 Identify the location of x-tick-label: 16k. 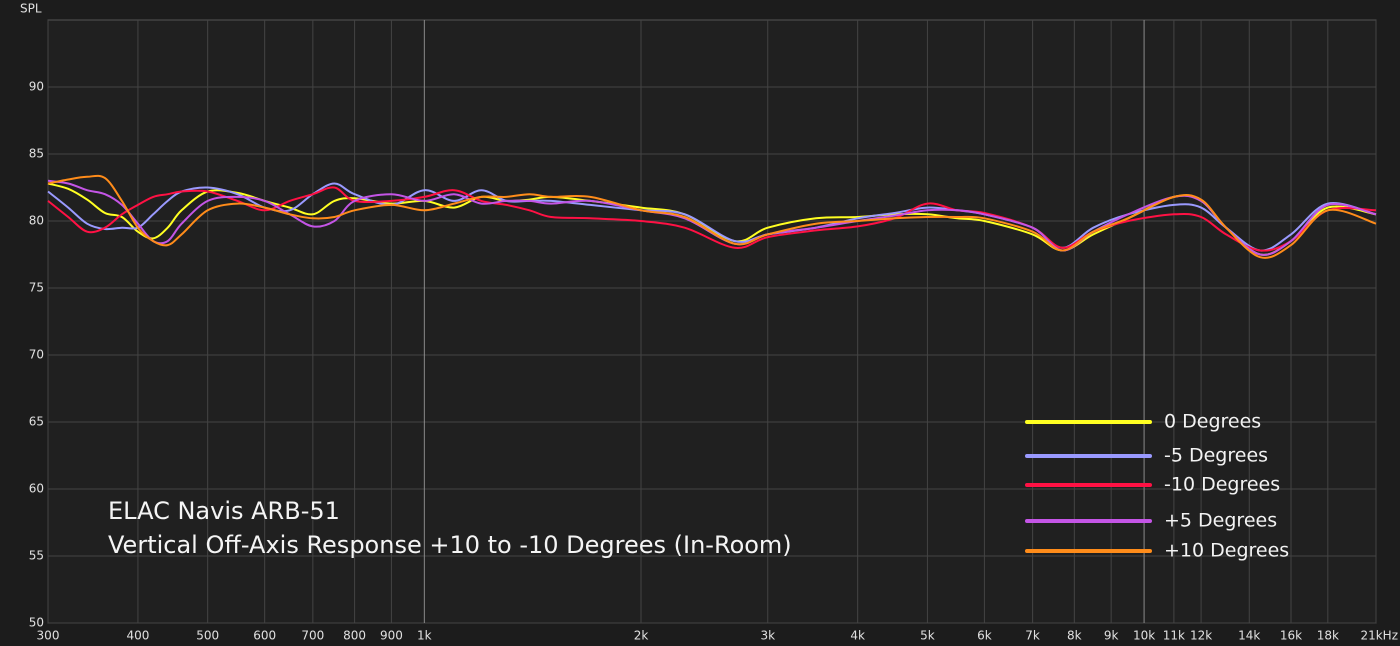
(1291, 636).